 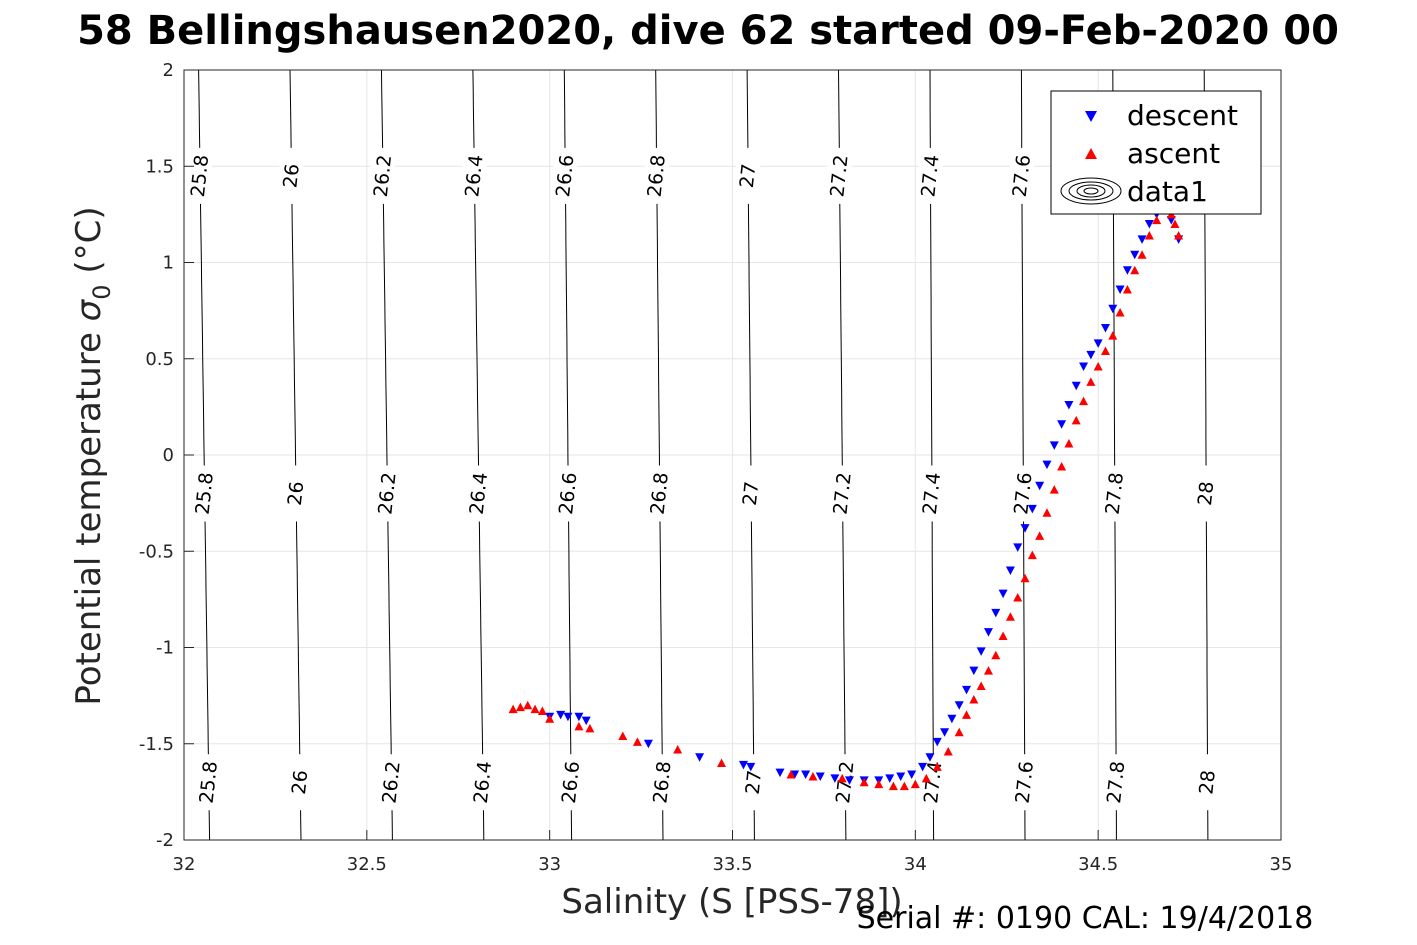 I want to click on contour-label: 27.6, so click(x=1022, y=176).